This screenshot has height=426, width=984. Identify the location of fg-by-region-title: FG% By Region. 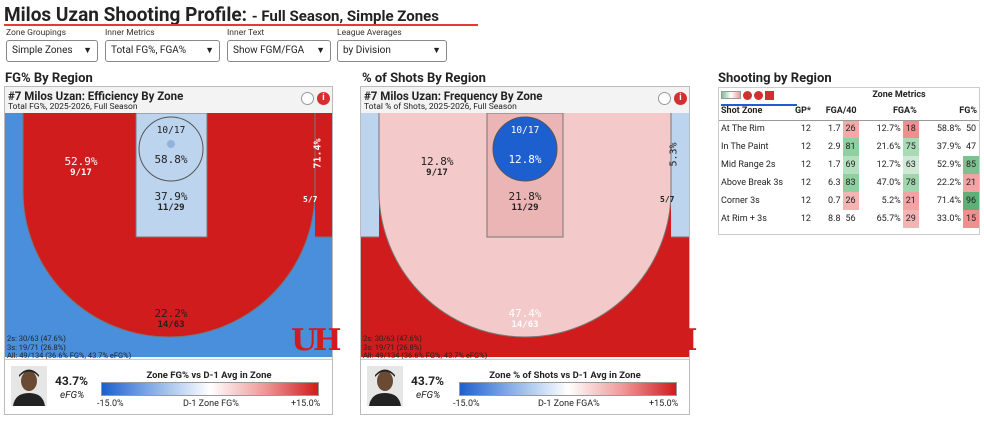
(49, 78).